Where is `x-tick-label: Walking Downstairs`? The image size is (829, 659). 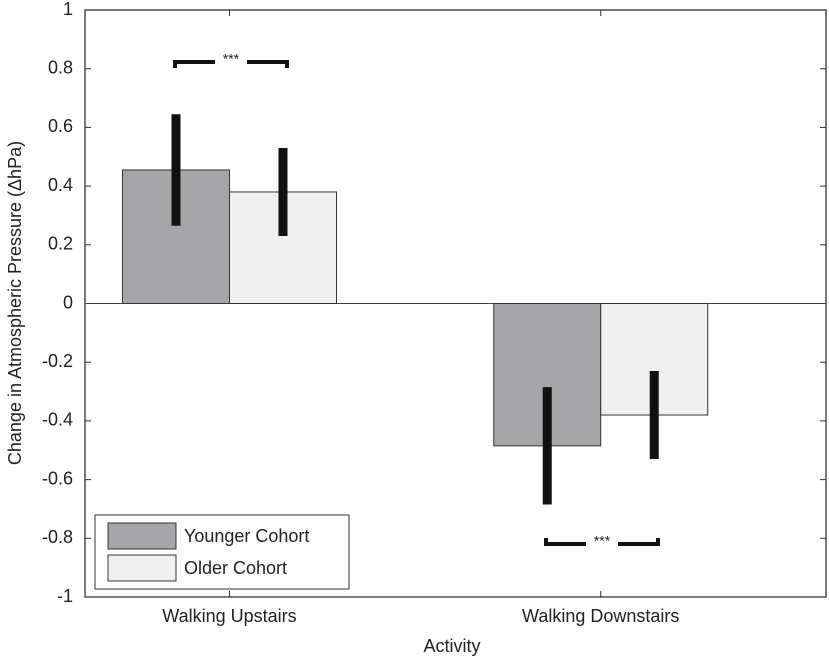 x-tick-label: Walking Downstairs is located at coordinates (600, 616).